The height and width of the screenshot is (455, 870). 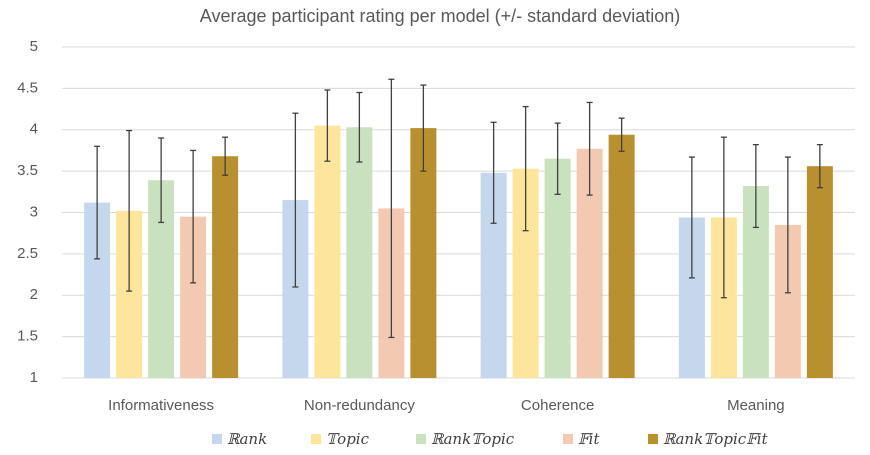 What do you see at coordinates (34, 211) in the screenshot?
I see `y-tick-label: 3` at bounding box center [34, 211].